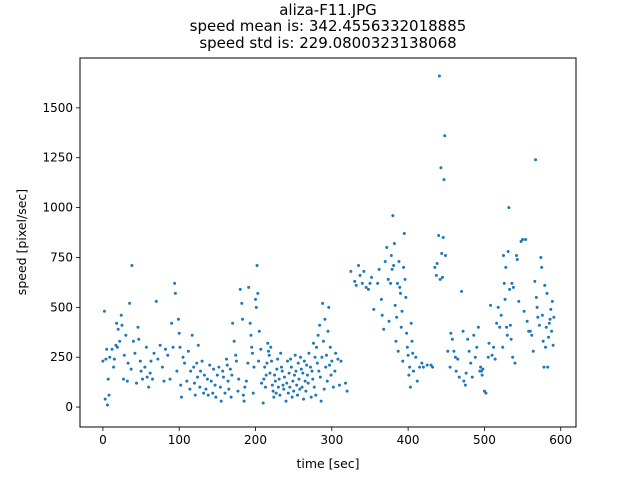  What do you see at coordinates (328, 10) in the screenshot?
I see `chart-title-line-1: aliza-F11.JPG` at bounding box center [328, 10].